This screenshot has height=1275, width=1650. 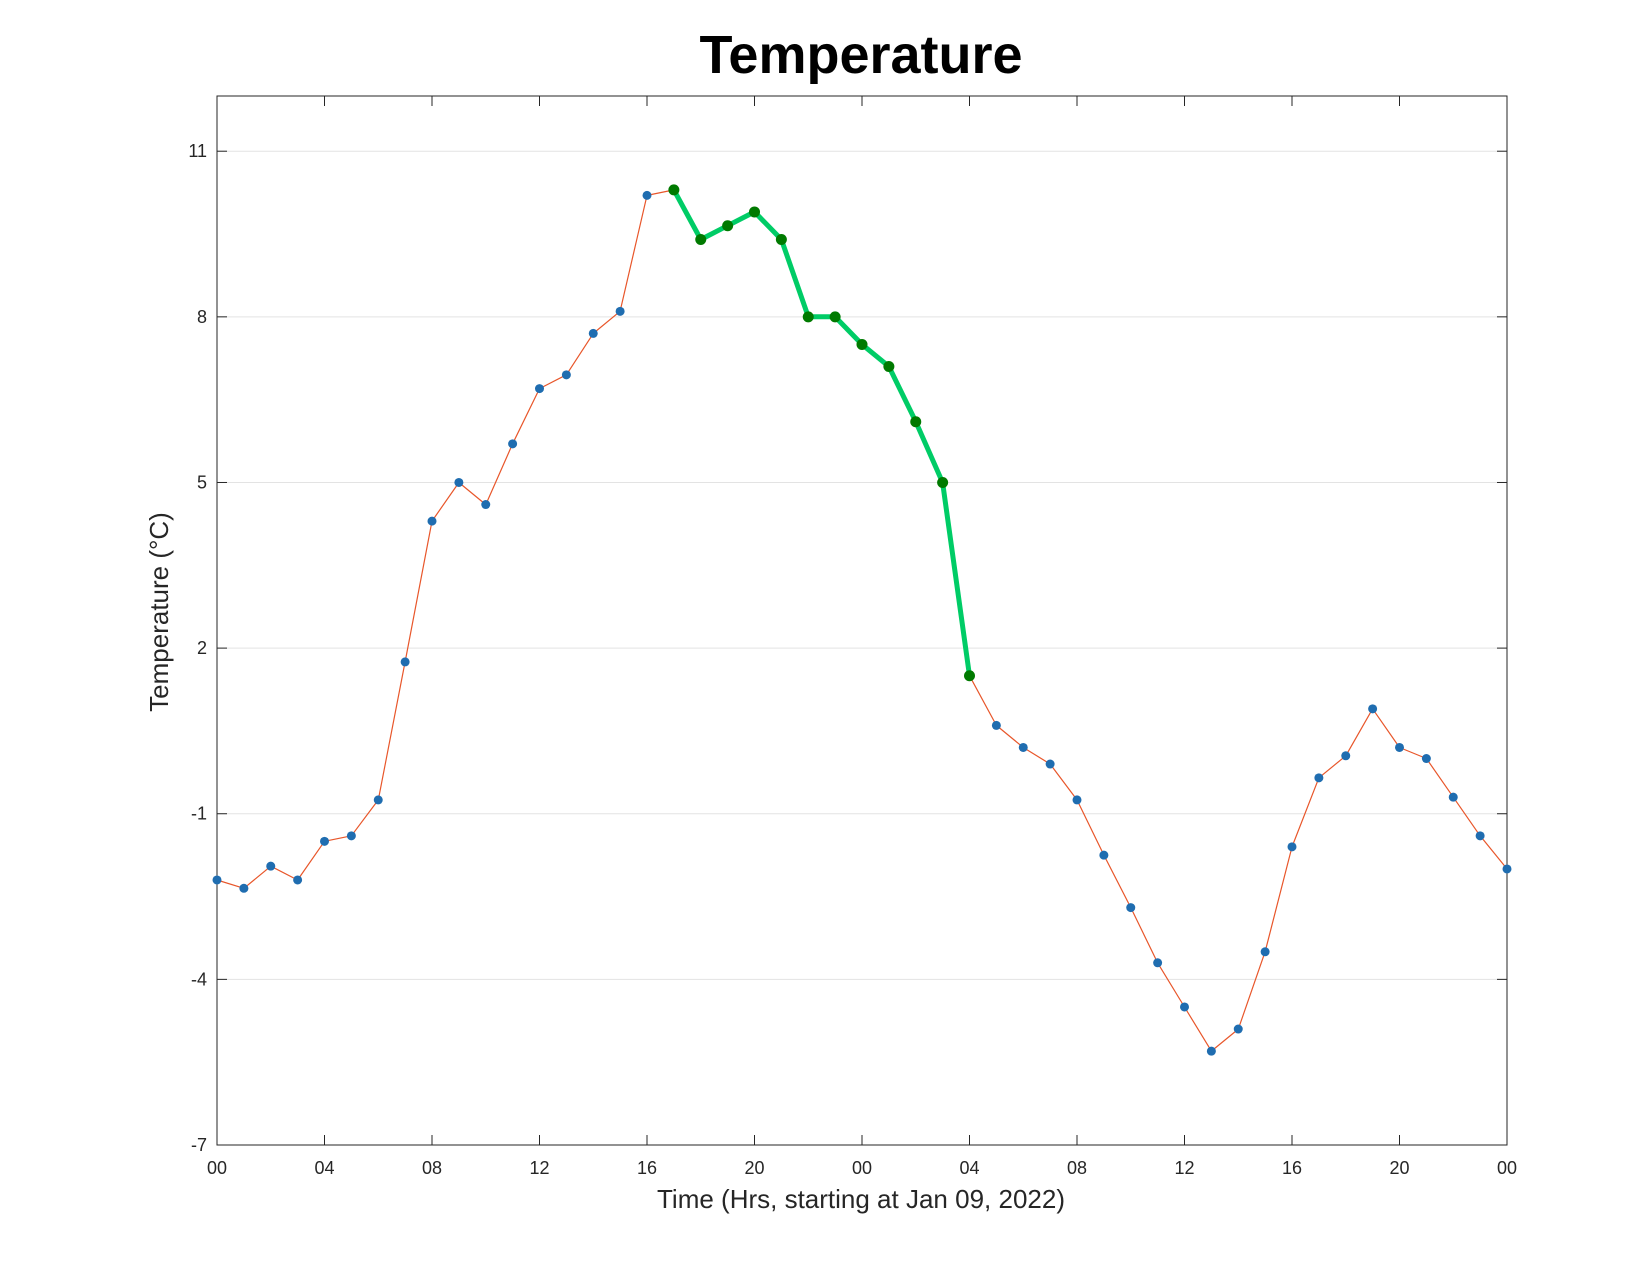 What do you see at coordinates (861, 1199) in the screenshot?
I see `x-axis-label: Time (Hrs, starting at Jan 09, 2022)` at bounding box center [861, 1199].